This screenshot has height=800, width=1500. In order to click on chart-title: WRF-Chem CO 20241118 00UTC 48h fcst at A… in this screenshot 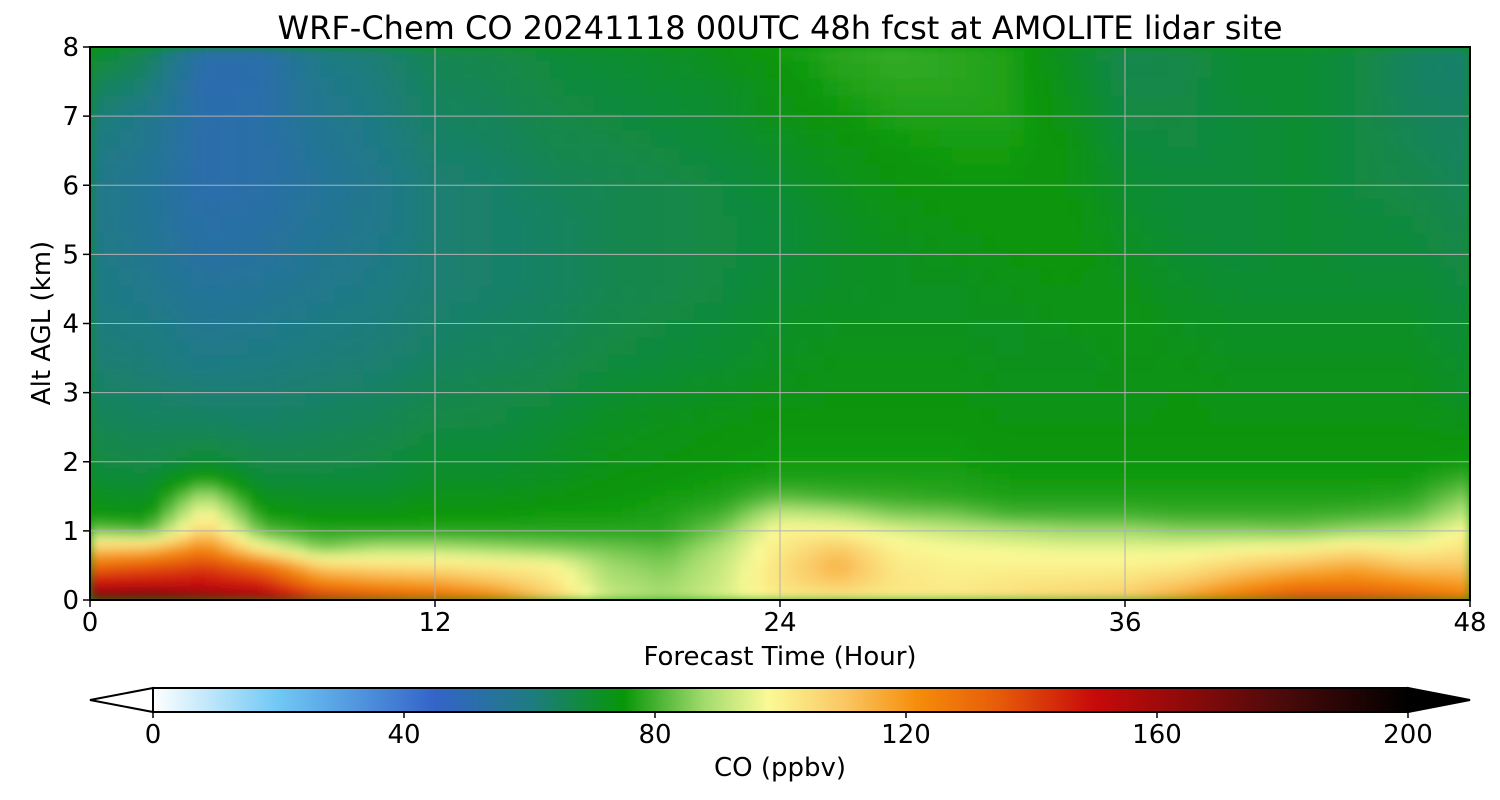, I will do `click(779, 28)`.